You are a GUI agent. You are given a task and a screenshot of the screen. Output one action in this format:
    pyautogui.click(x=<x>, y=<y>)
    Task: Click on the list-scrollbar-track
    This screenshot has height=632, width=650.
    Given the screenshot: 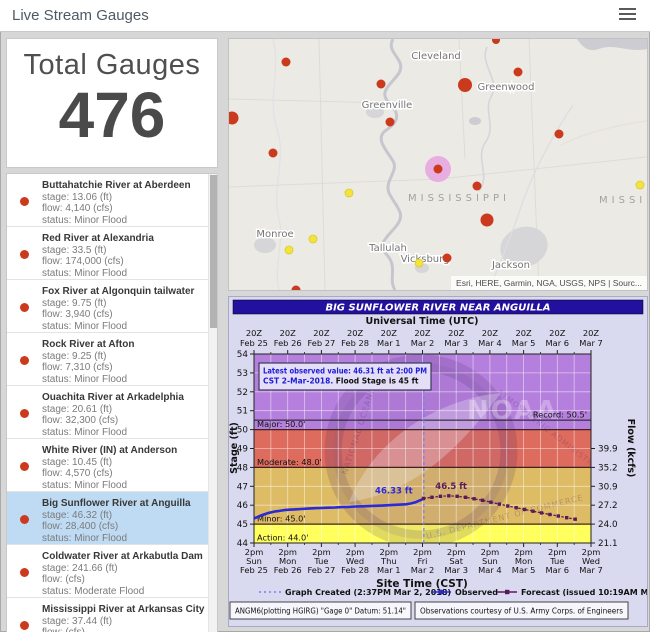 What is the action you would take?
    pyautogui.click(x=212, y=403)
    